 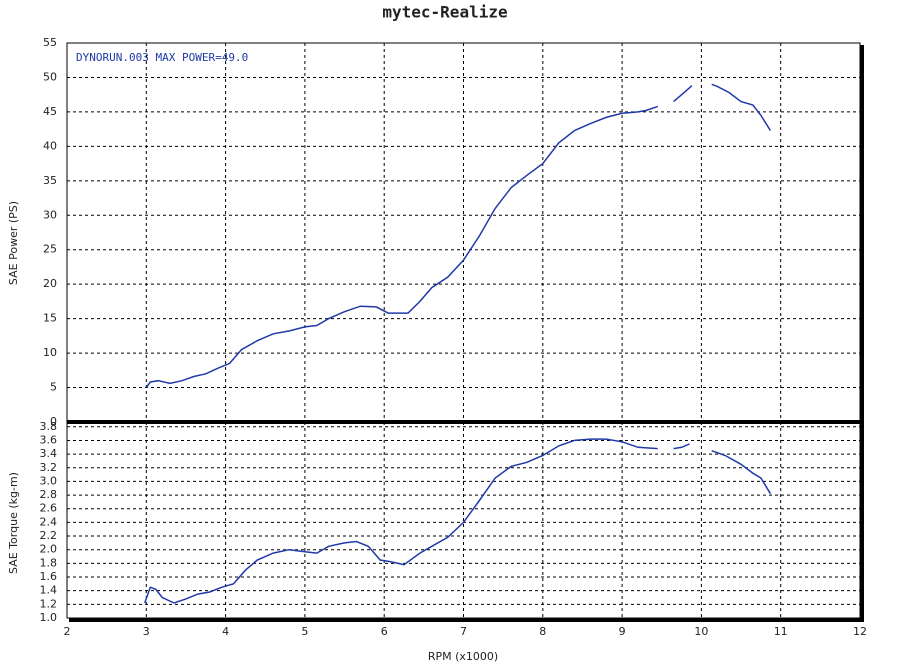 What do you see at coordinates (384, 631) in the screenshot?
I see `x-tick-label: 6` at bounding box center [384, 631].